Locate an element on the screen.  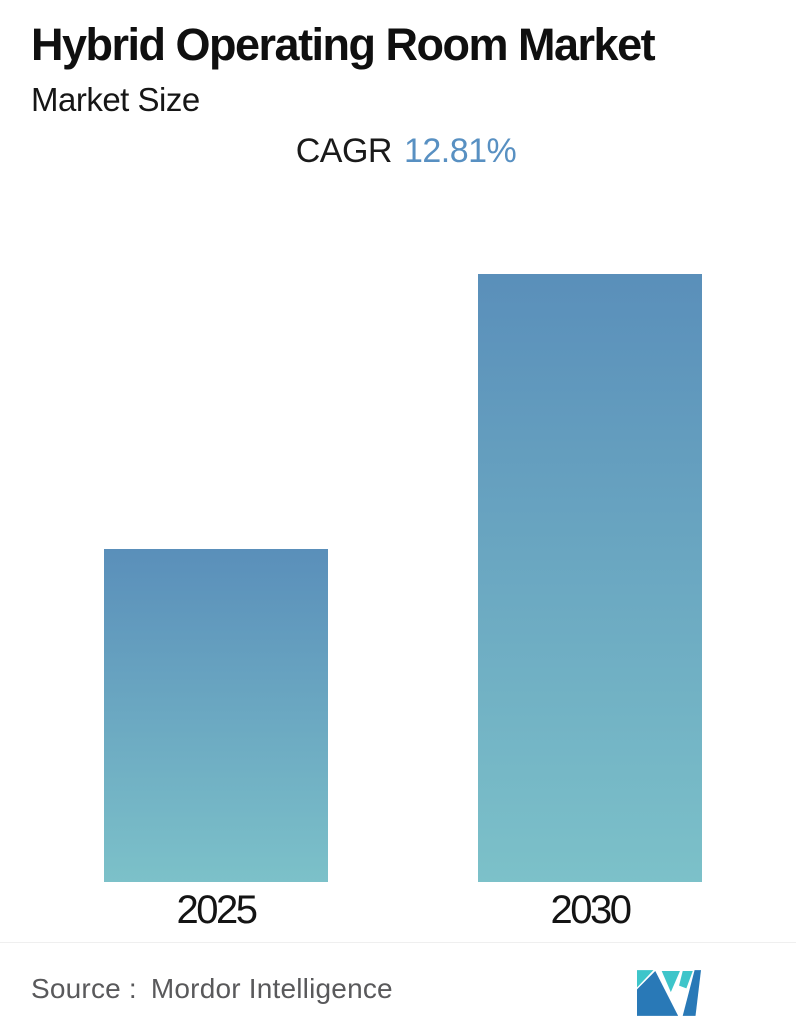
source-value: Mordor Intelligence is located at coordinates (271, 988).